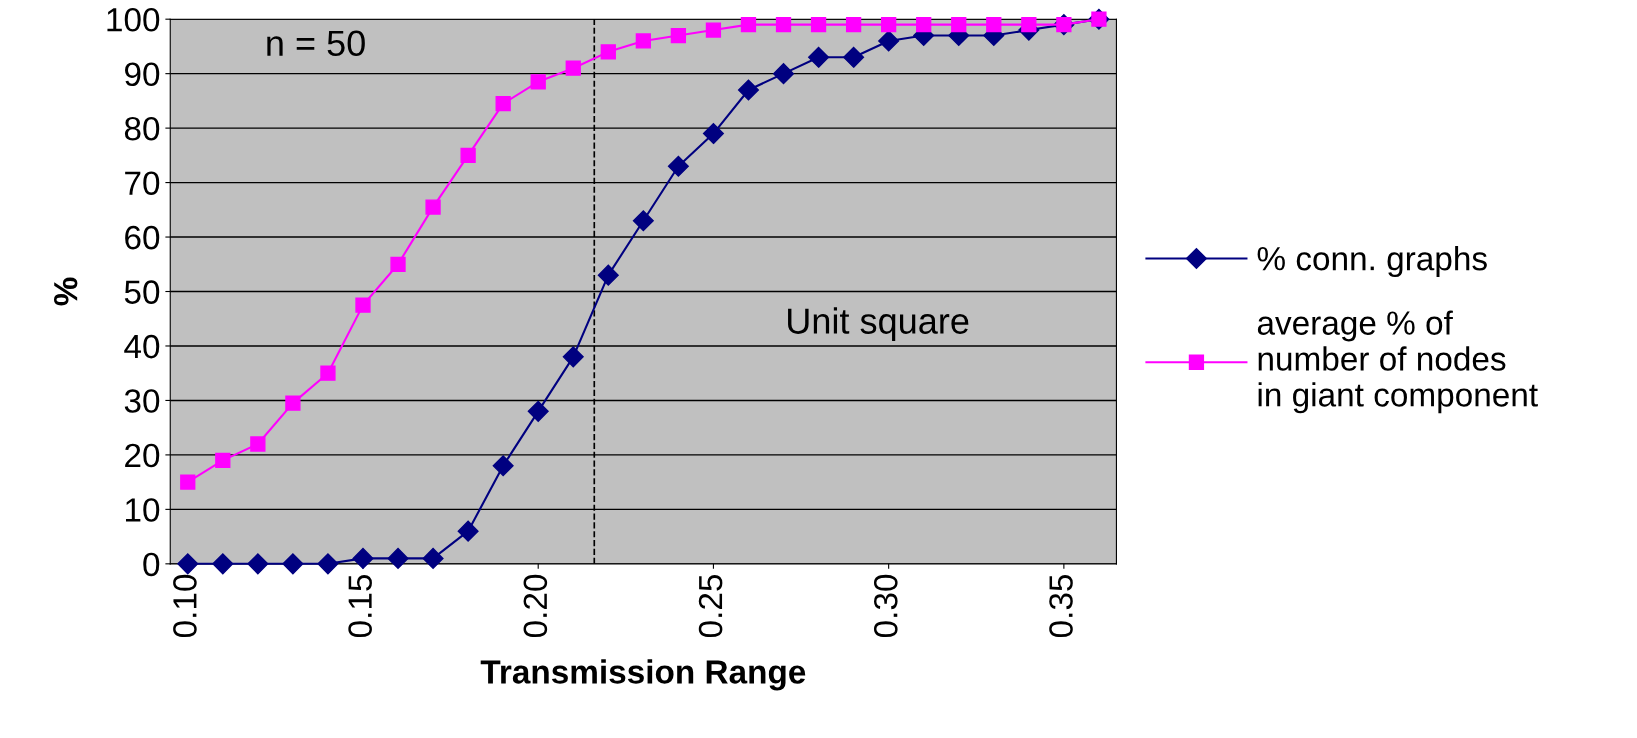  I want to click on y-tick-label: 70, so click(142, 183).